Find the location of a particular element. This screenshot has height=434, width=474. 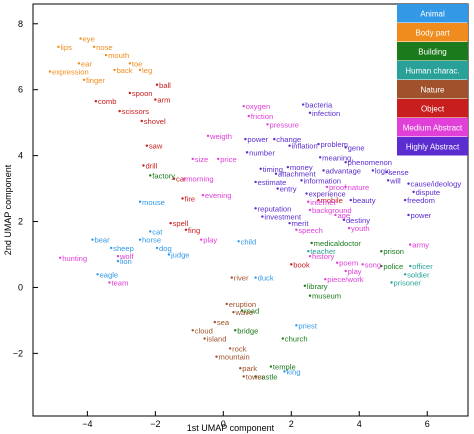

legend-label: Highly Abstract is located at coordinates (433, 147).